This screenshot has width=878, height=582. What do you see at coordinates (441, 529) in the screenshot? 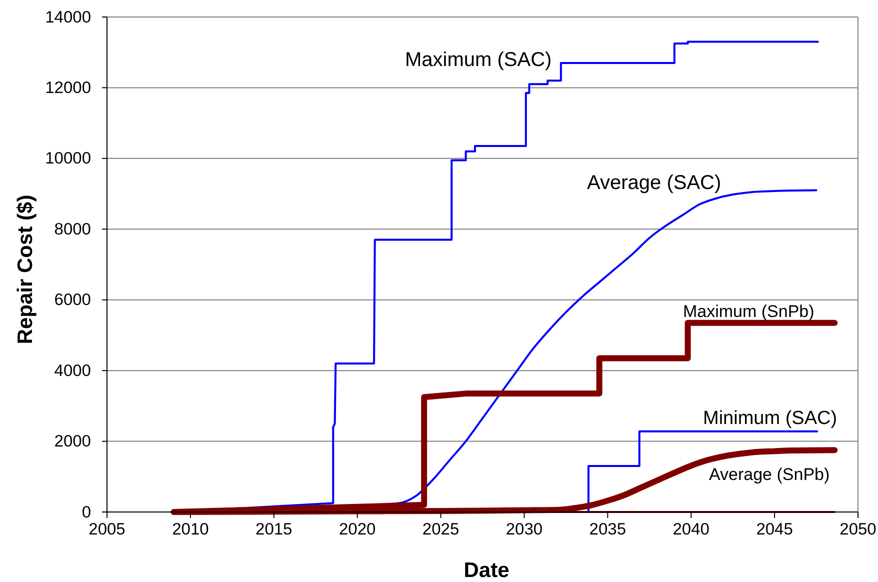
I see `x-tick-label: 2025` at bounding box center [441, 529].